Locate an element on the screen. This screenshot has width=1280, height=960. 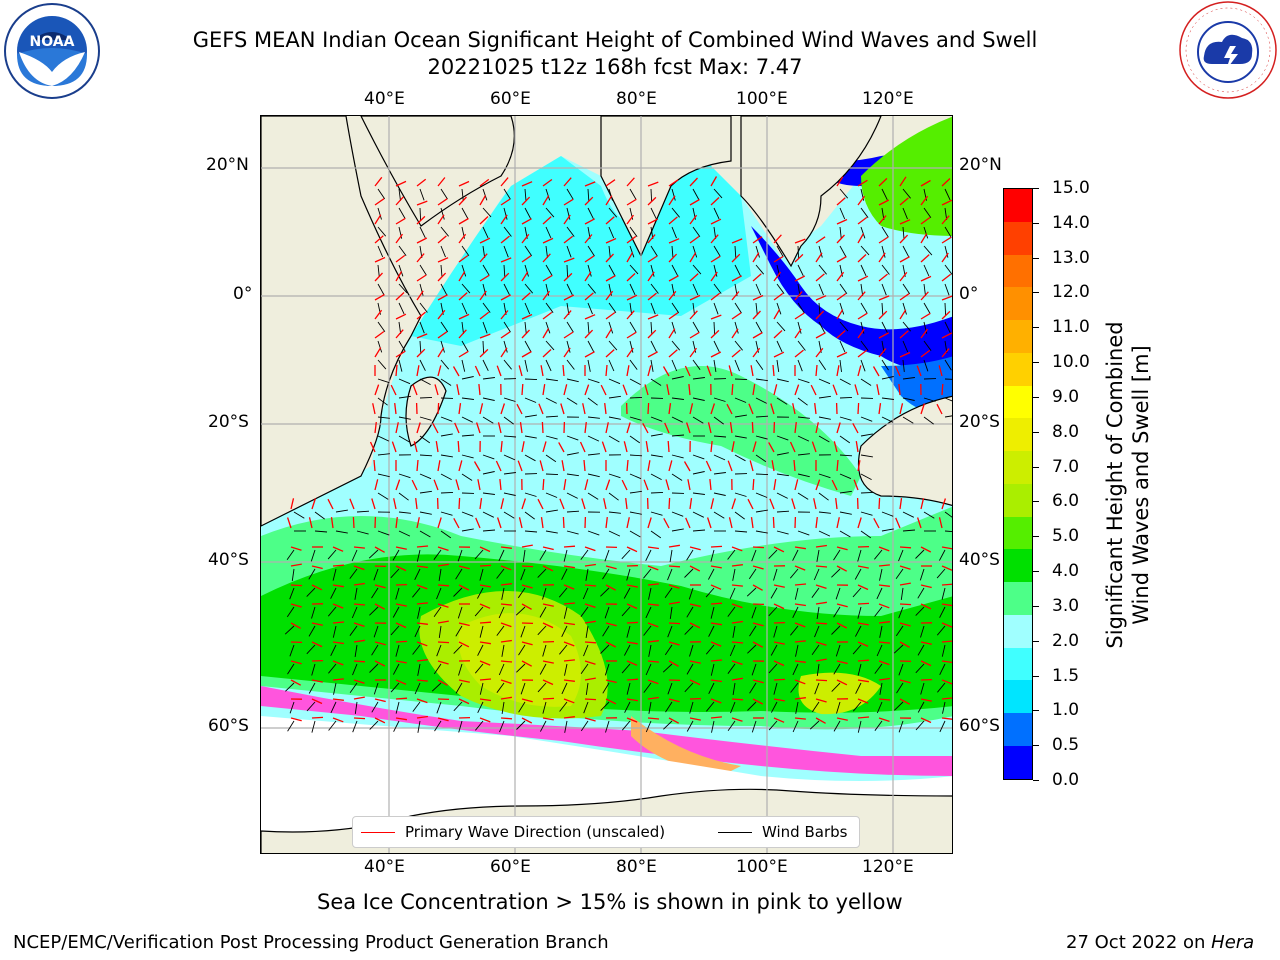
footer-machine: Hera is located at coordinates (1233, 942).